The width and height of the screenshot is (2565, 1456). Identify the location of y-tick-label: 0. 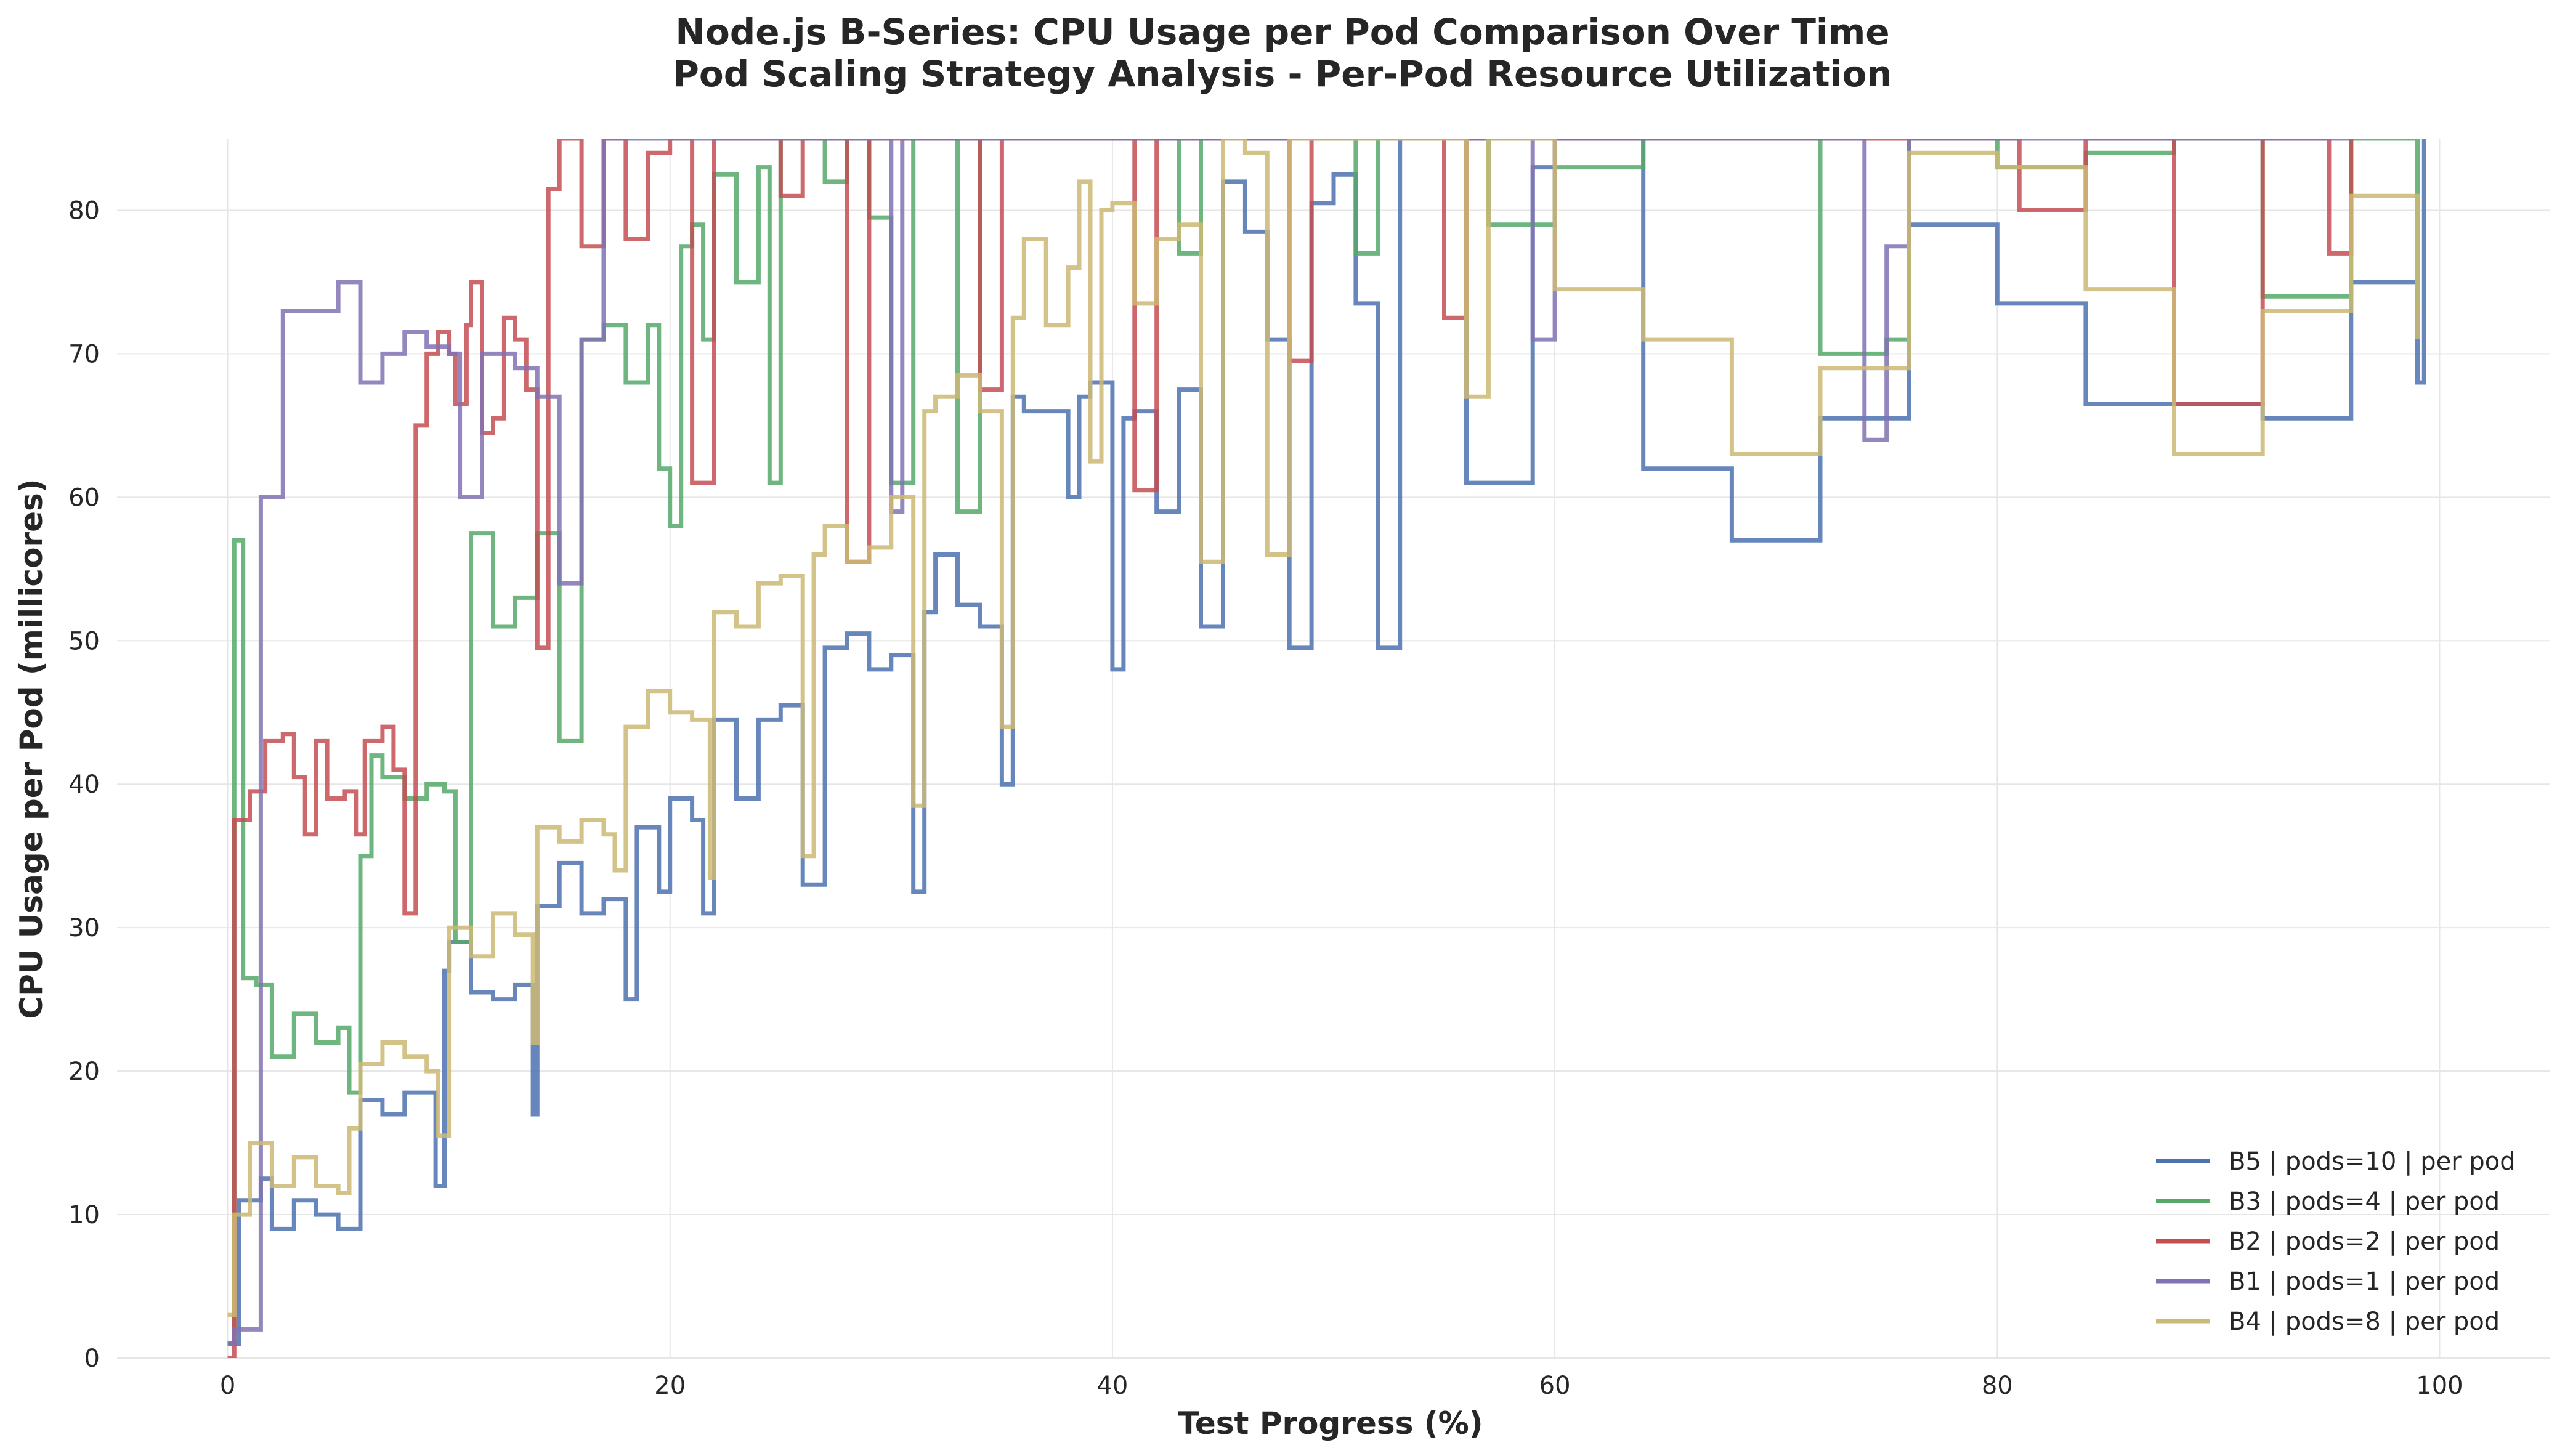
(92, 1359).